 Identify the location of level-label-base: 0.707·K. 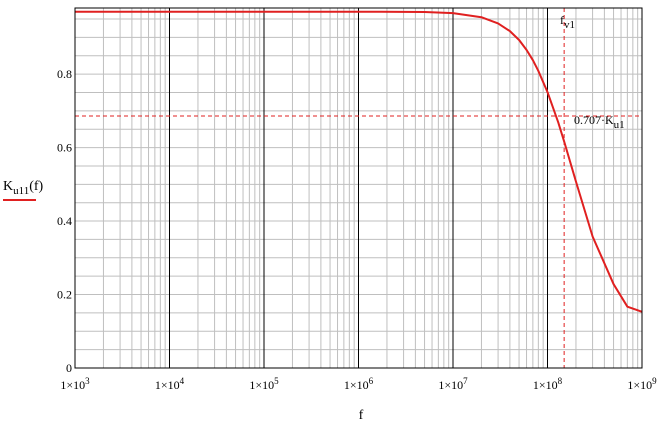
(594, 120).